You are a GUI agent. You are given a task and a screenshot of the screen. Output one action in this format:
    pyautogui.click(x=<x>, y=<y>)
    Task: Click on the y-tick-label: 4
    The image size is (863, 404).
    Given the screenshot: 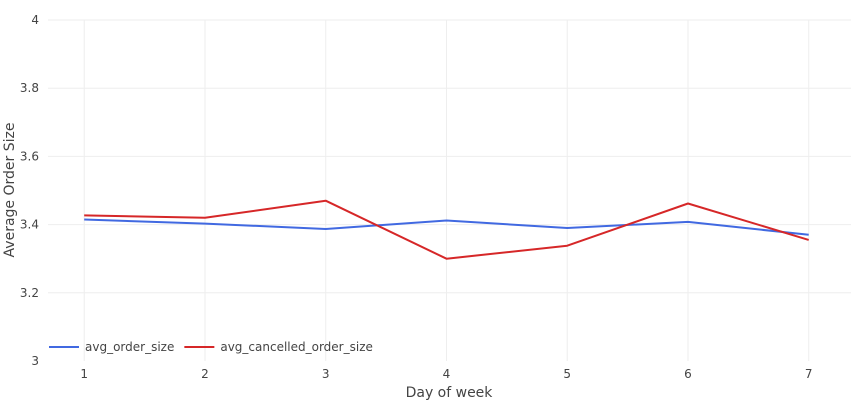 What is the action you would take?
    pyautogui.click(x=35, y=20)
    